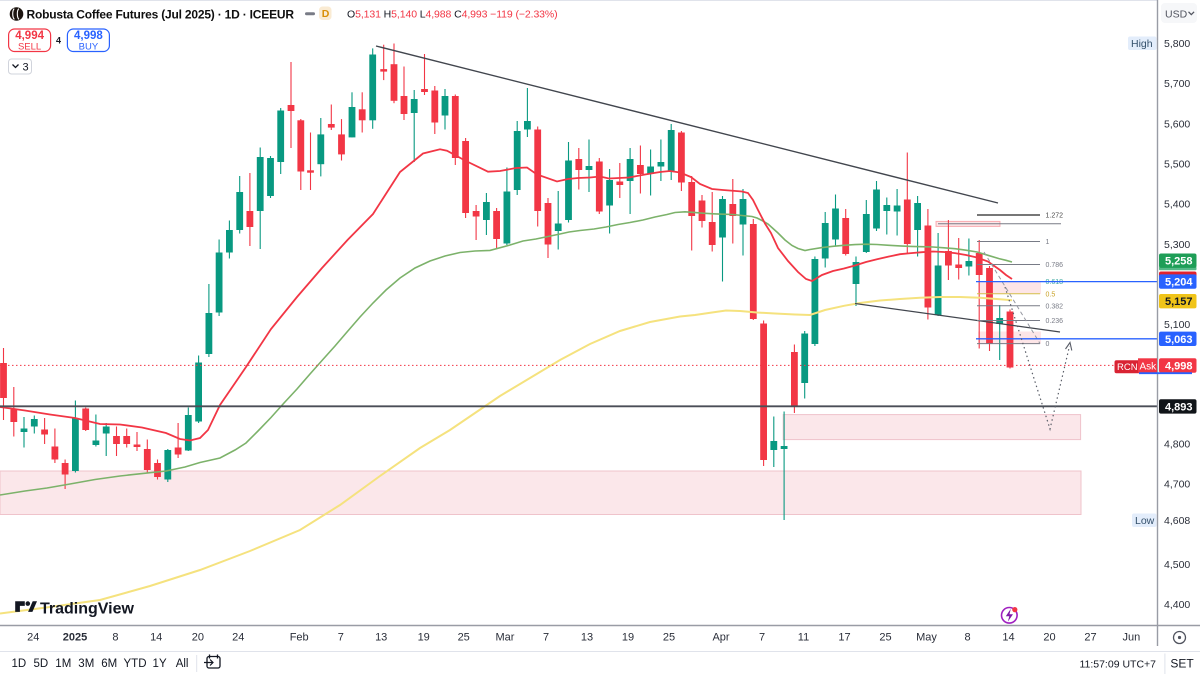 This screenshot has height=677, width=1200. What do you see at coordinates (299, 638) in the screenshot?
I see `svg-text: Feb` at bounding box center [299, 638].